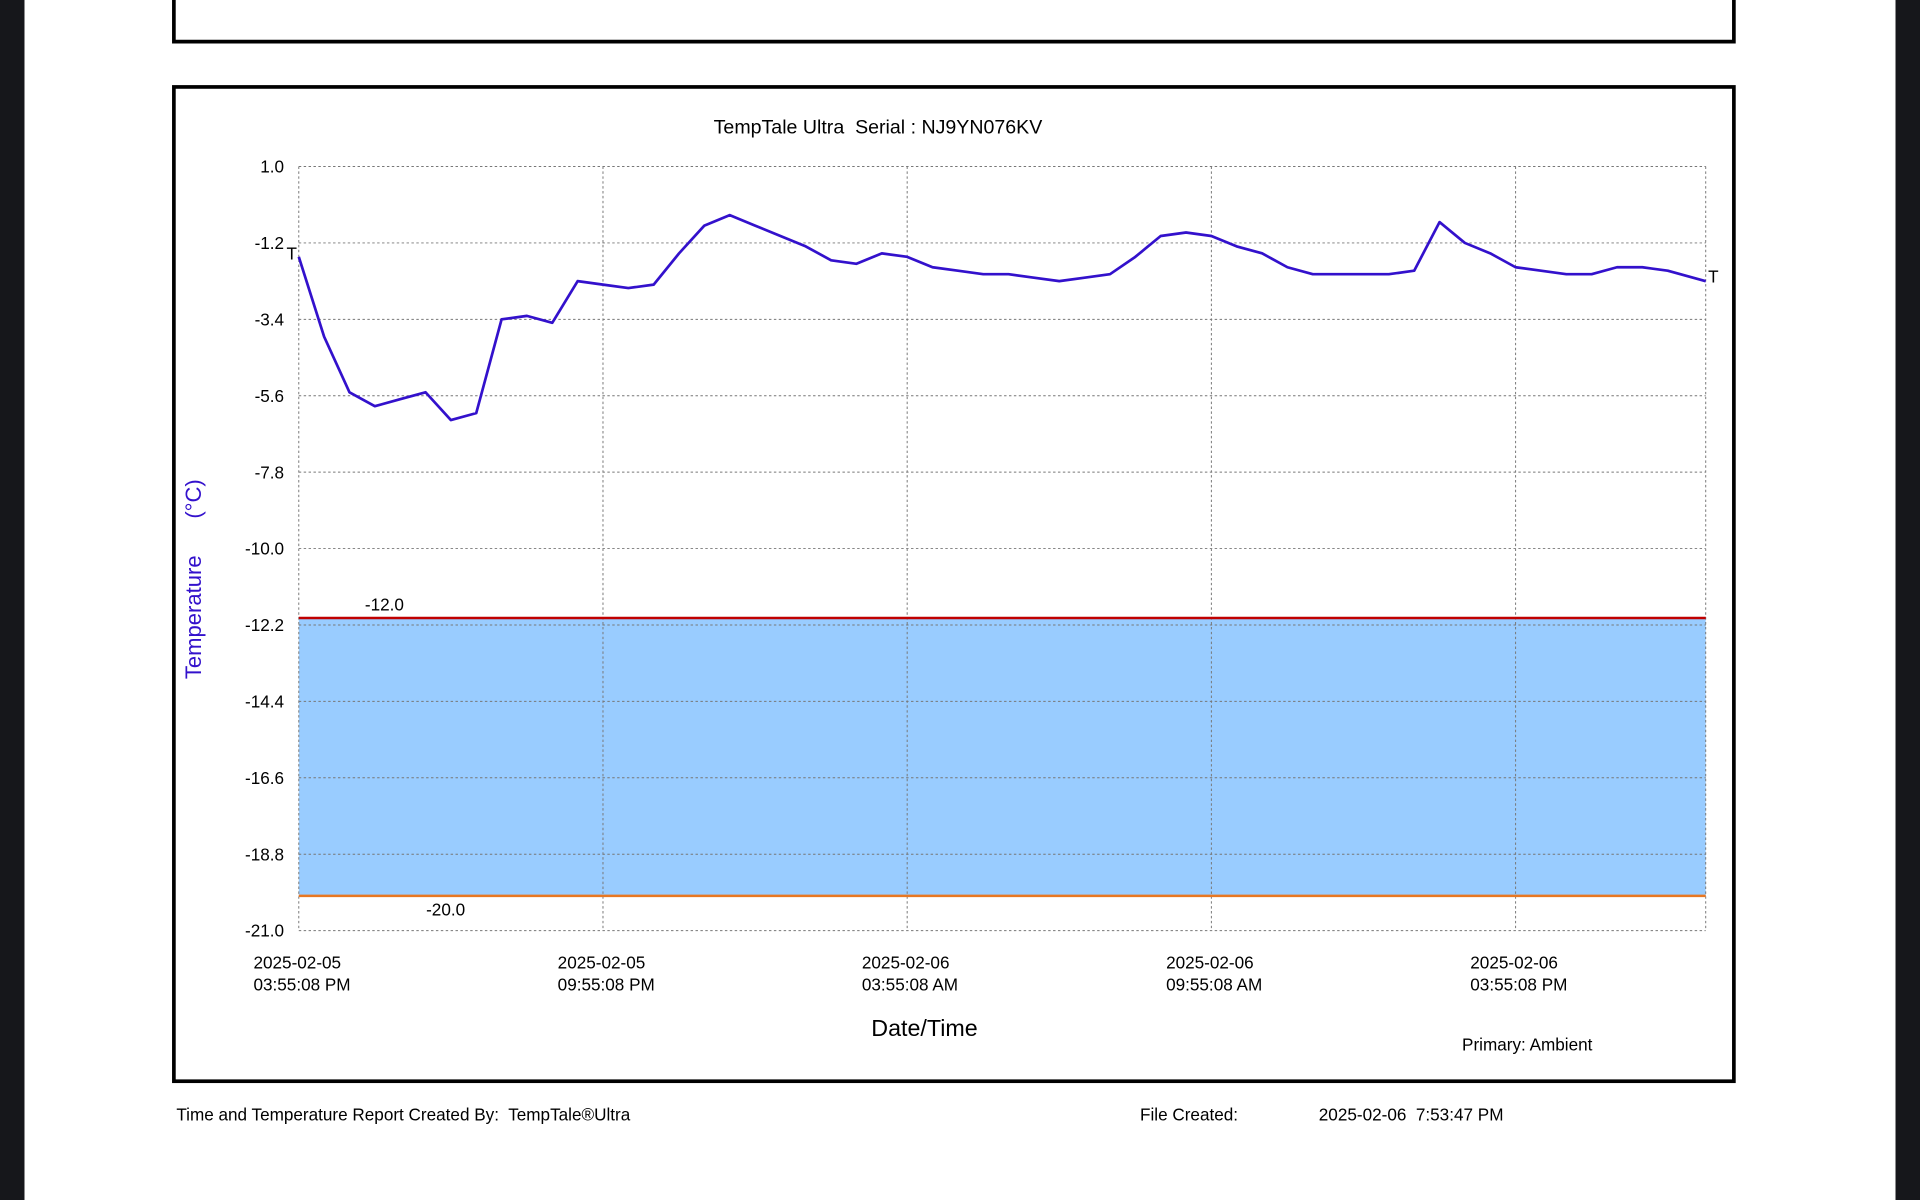 The width and height of the screenshot is (1920, 1200). What do you see at coordinates (954, 22) in the screenshot?
I see `previous-box` at bounding box center [954, 22].